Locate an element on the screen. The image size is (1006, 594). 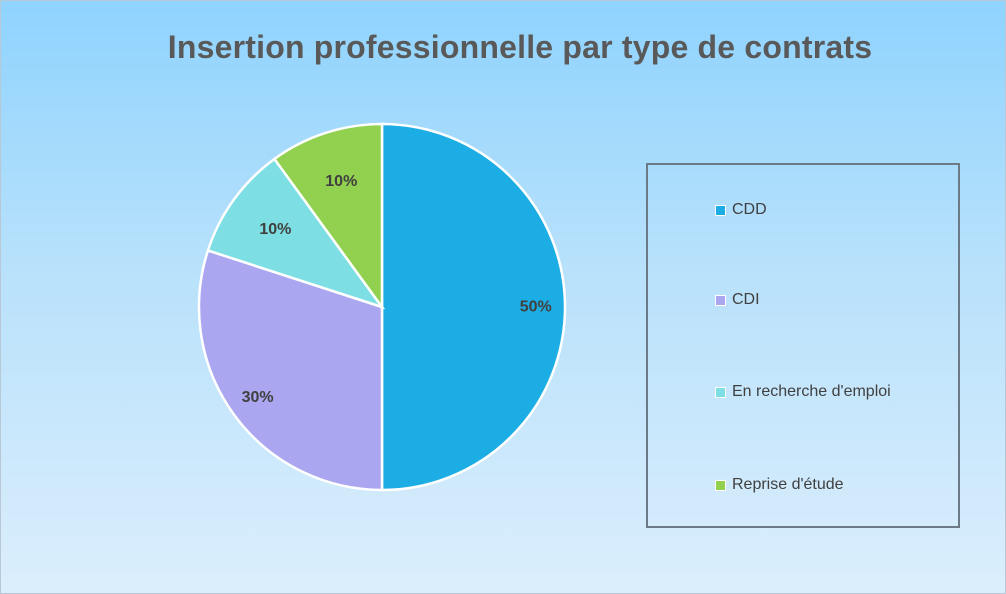
pie-slice-recherche is located at coordinates (296, 233).